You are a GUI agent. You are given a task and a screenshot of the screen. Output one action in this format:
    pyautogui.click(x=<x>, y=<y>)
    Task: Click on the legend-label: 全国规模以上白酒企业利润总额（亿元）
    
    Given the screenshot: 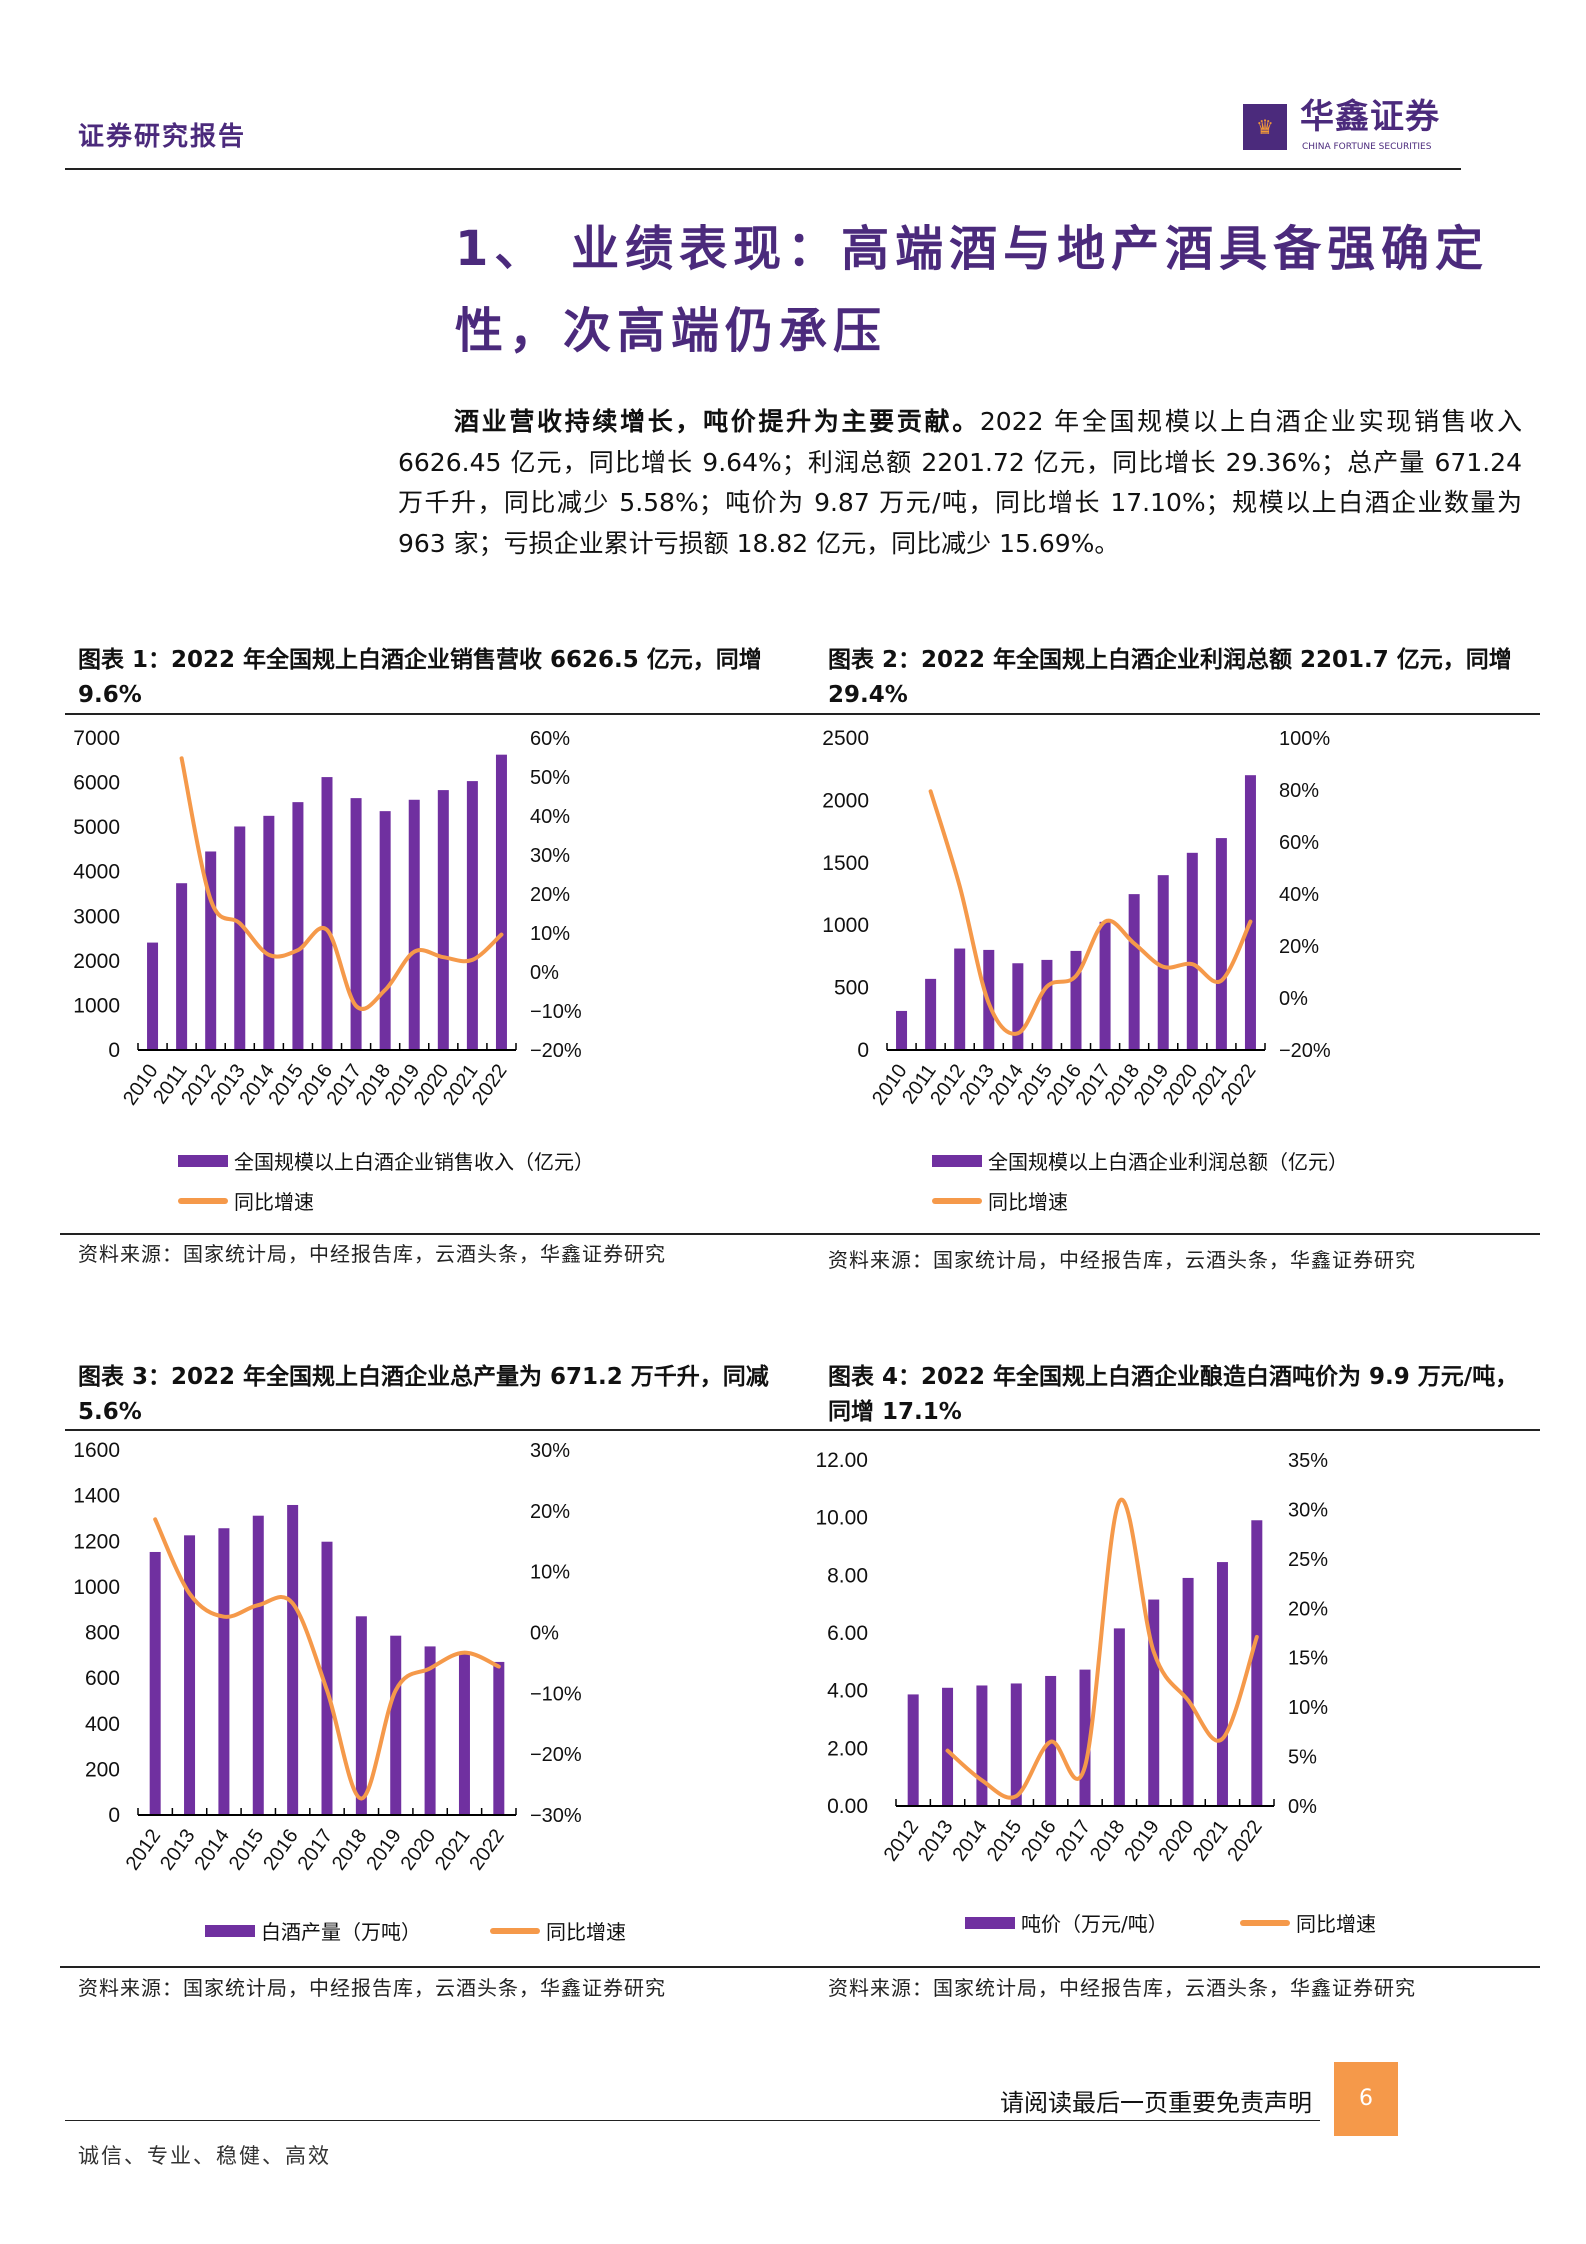 What is the action you would take?
    pyautogui.click(x=1168, y=1162)
    